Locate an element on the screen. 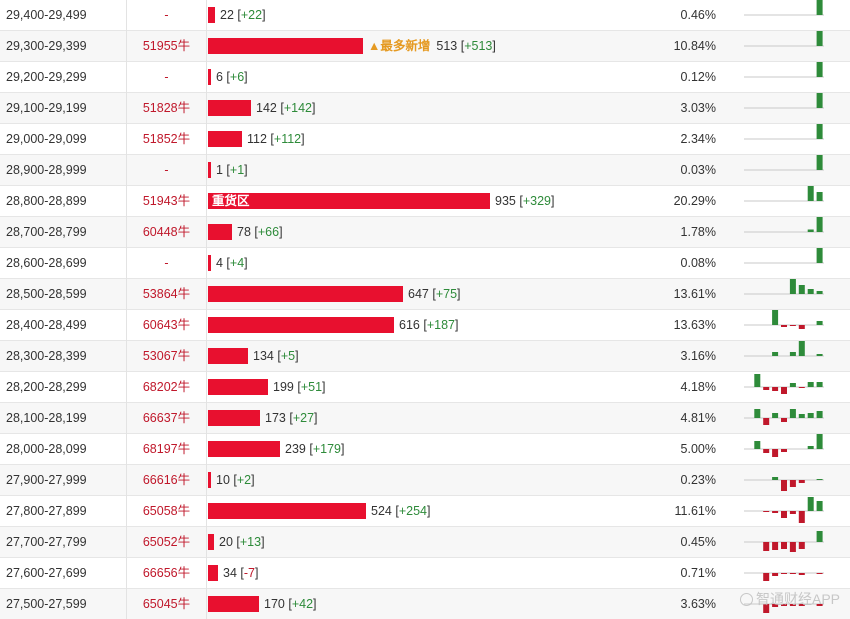 The image size is (850, 619). table-row: 28,800-28,899 51943牛 重货区 935 [+329] 20.29% is located at coordinates (425, 201).